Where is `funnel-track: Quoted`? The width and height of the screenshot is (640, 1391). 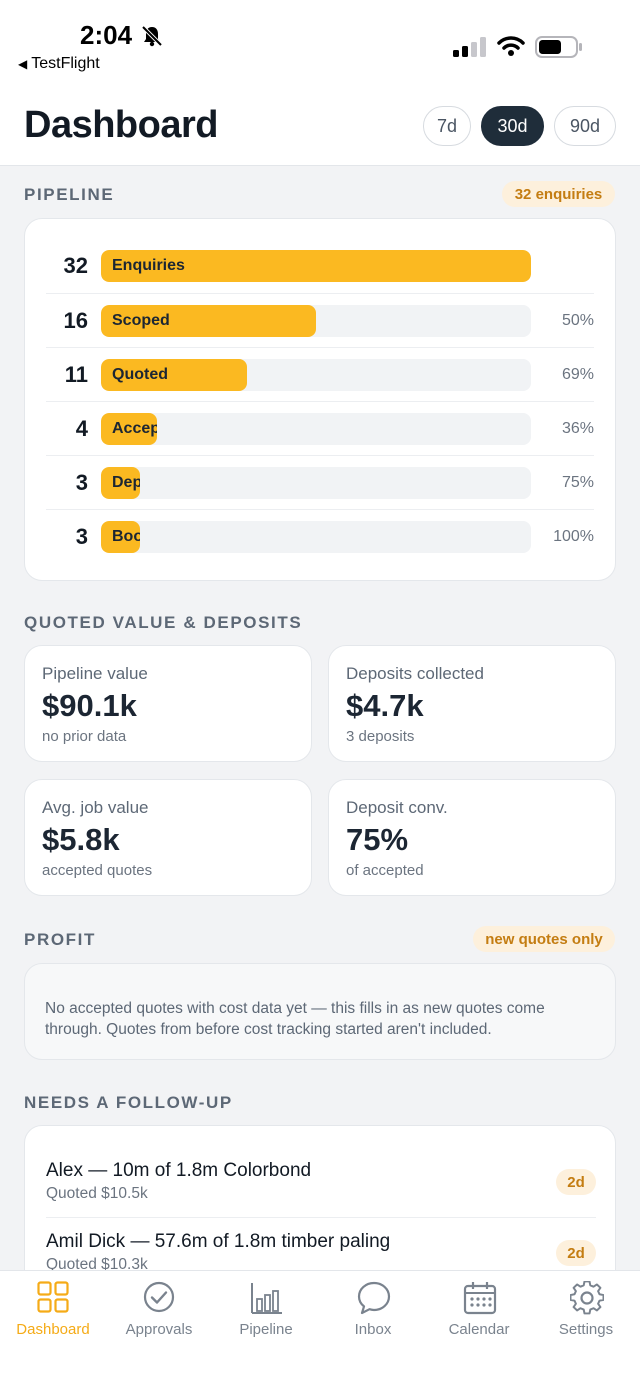
funnel-track: Quoted is located at coordinates (316, 375).